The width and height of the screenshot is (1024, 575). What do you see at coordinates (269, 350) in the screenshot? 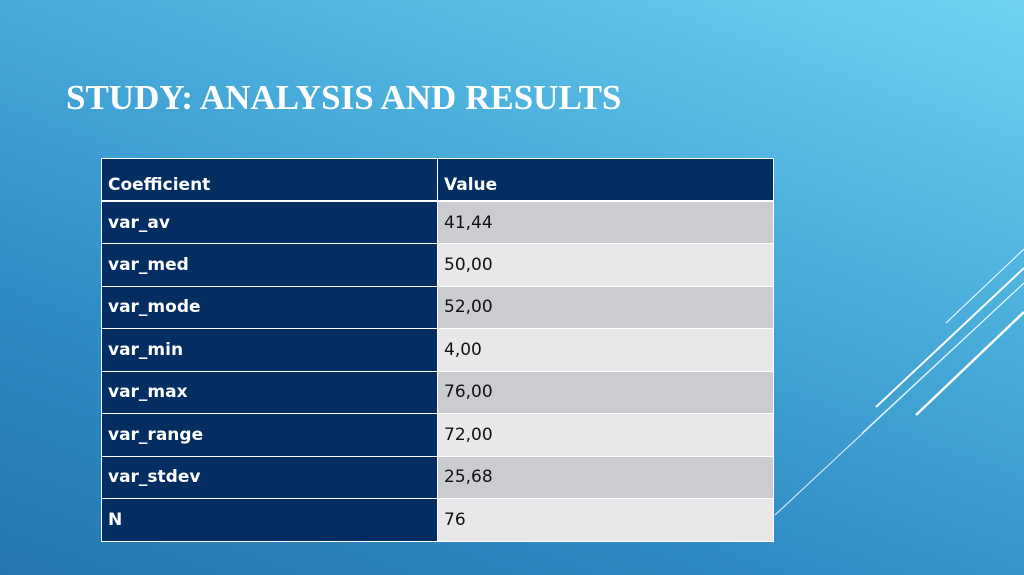
I see `coefficient-cell: var_min` at bounding box center [269, 350].